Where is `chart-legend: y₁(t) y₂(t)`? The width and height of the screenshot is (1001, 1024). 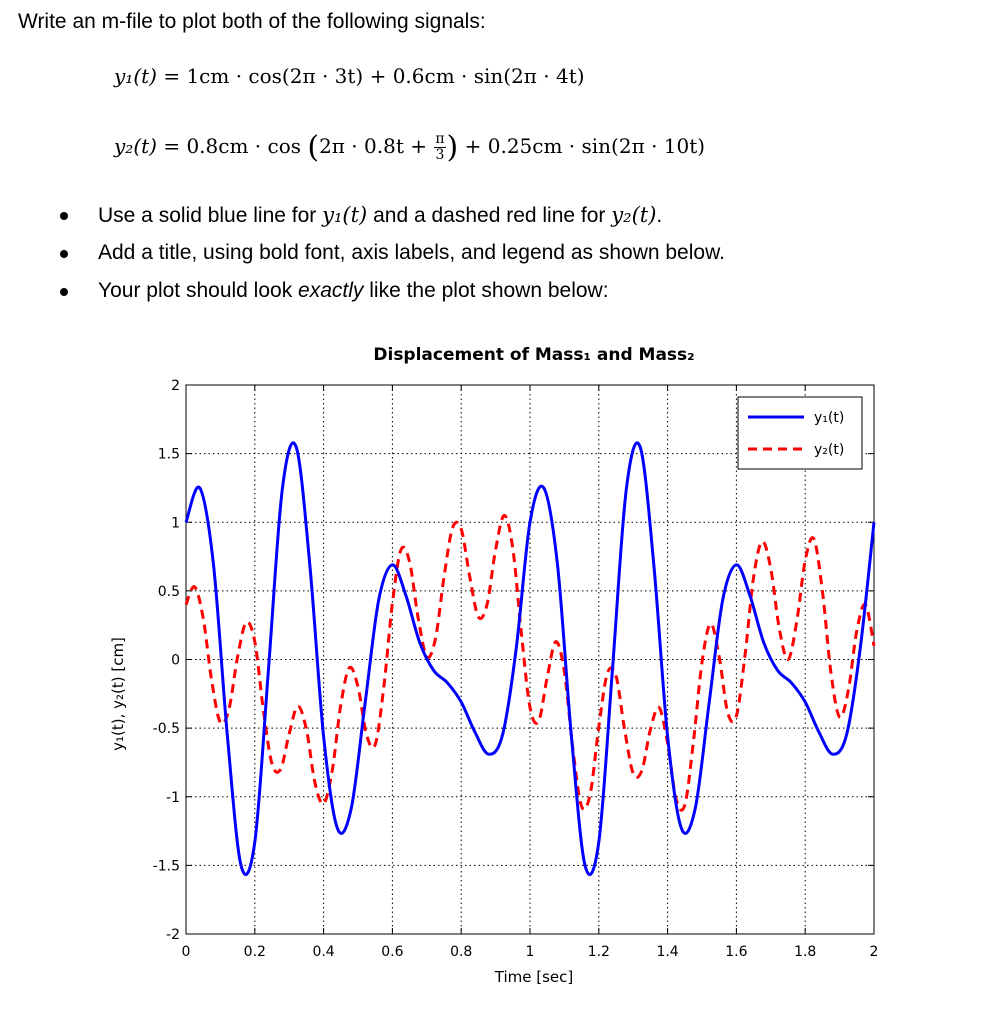
chart-legend: y₁(t) y₂(t) is located at coordinates (800, 433).